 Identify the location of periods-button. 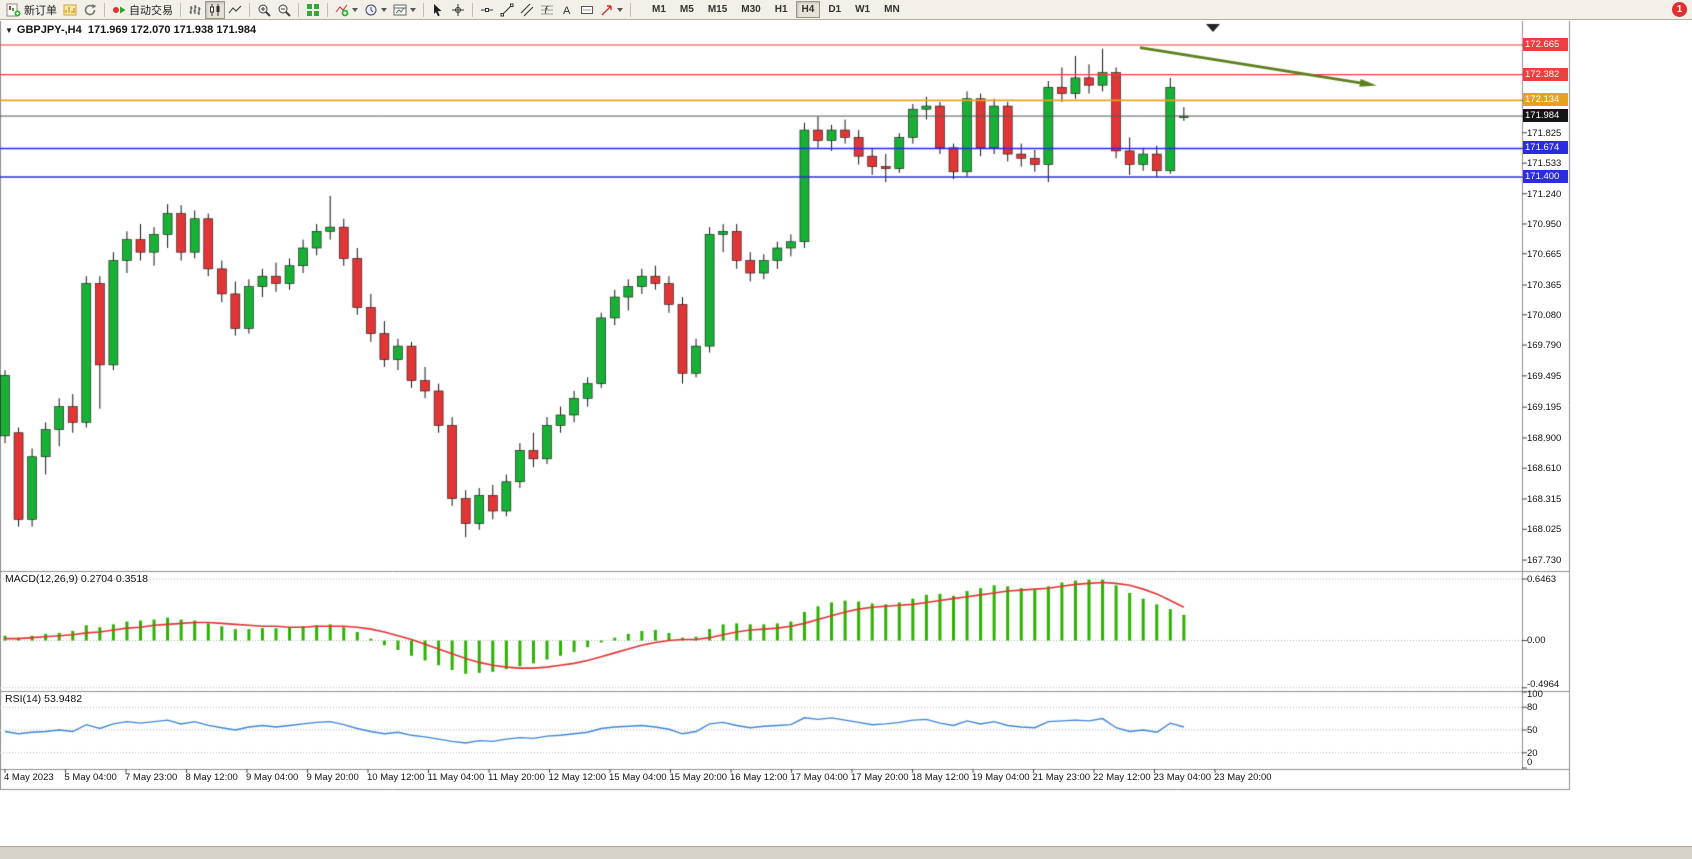
(375, 10).